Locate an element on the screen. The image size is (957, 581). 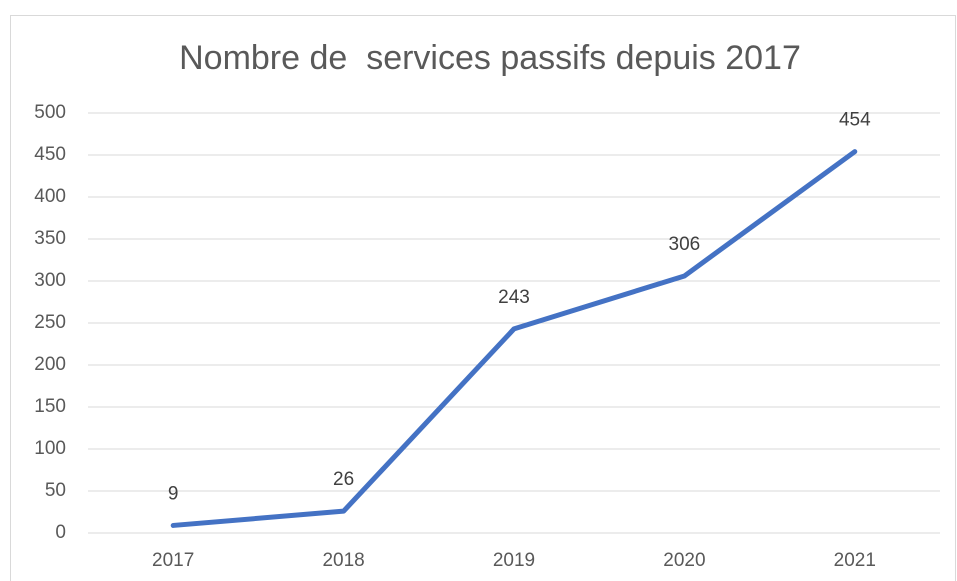
y-tick-label: 400 is located at coordinates (50, 196).